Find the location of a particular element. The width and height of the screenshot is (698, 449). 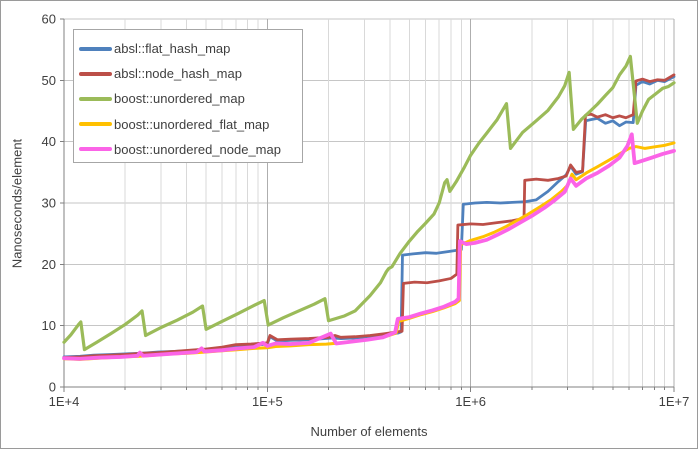

legend-label: absl::flat_hash_map is located at coordinates (172, 49).